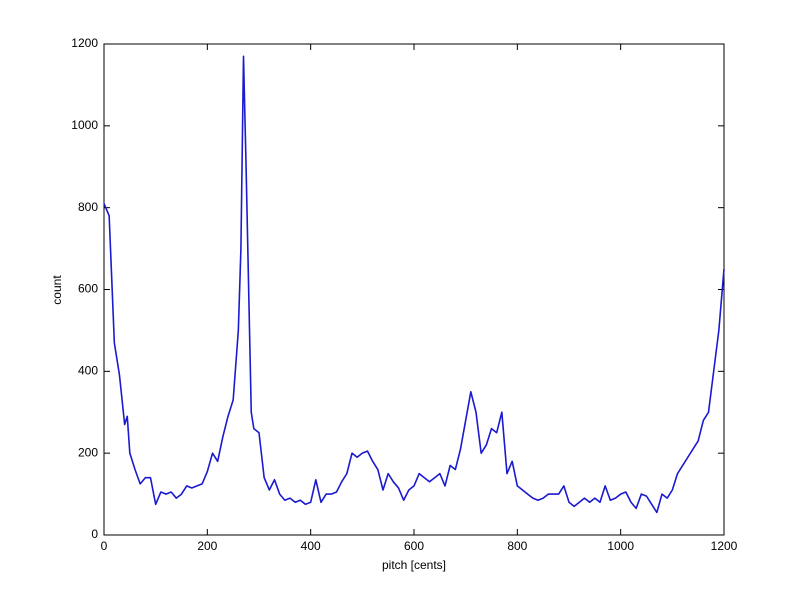 The image size is (800, 600). Describe the element at coordinates (88, 371) in the screenshot. I see `y-tick-label: 400` at that location.